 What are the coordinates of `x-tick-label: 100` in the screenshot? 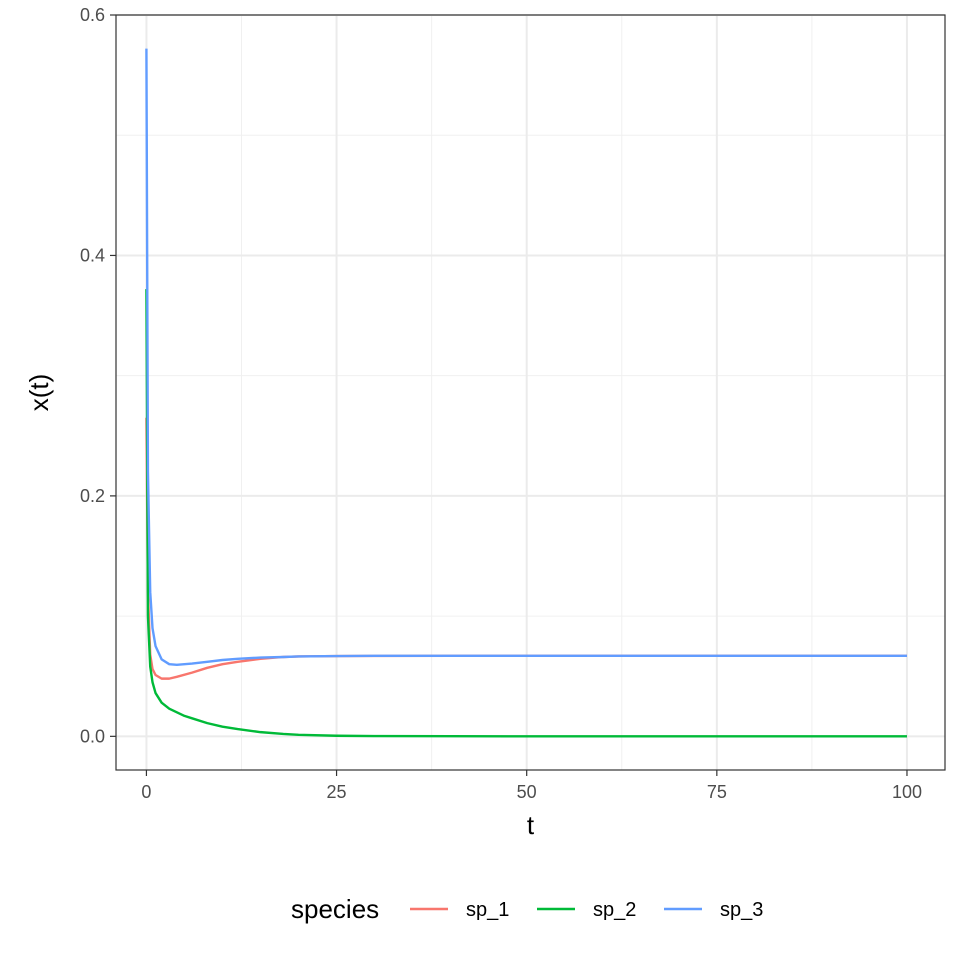 It's located at (907, 792).